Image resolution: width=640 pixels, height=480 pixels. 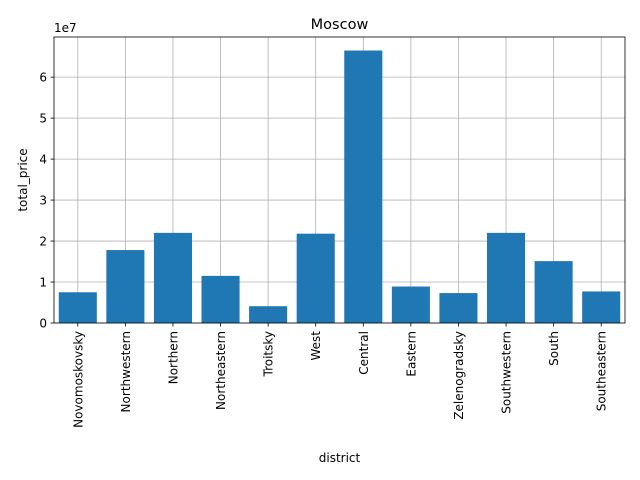 What do you see at coordinates (554, 348) in the screenshot?
I see `x-tick-label: South` at bounding box center [554, 348].